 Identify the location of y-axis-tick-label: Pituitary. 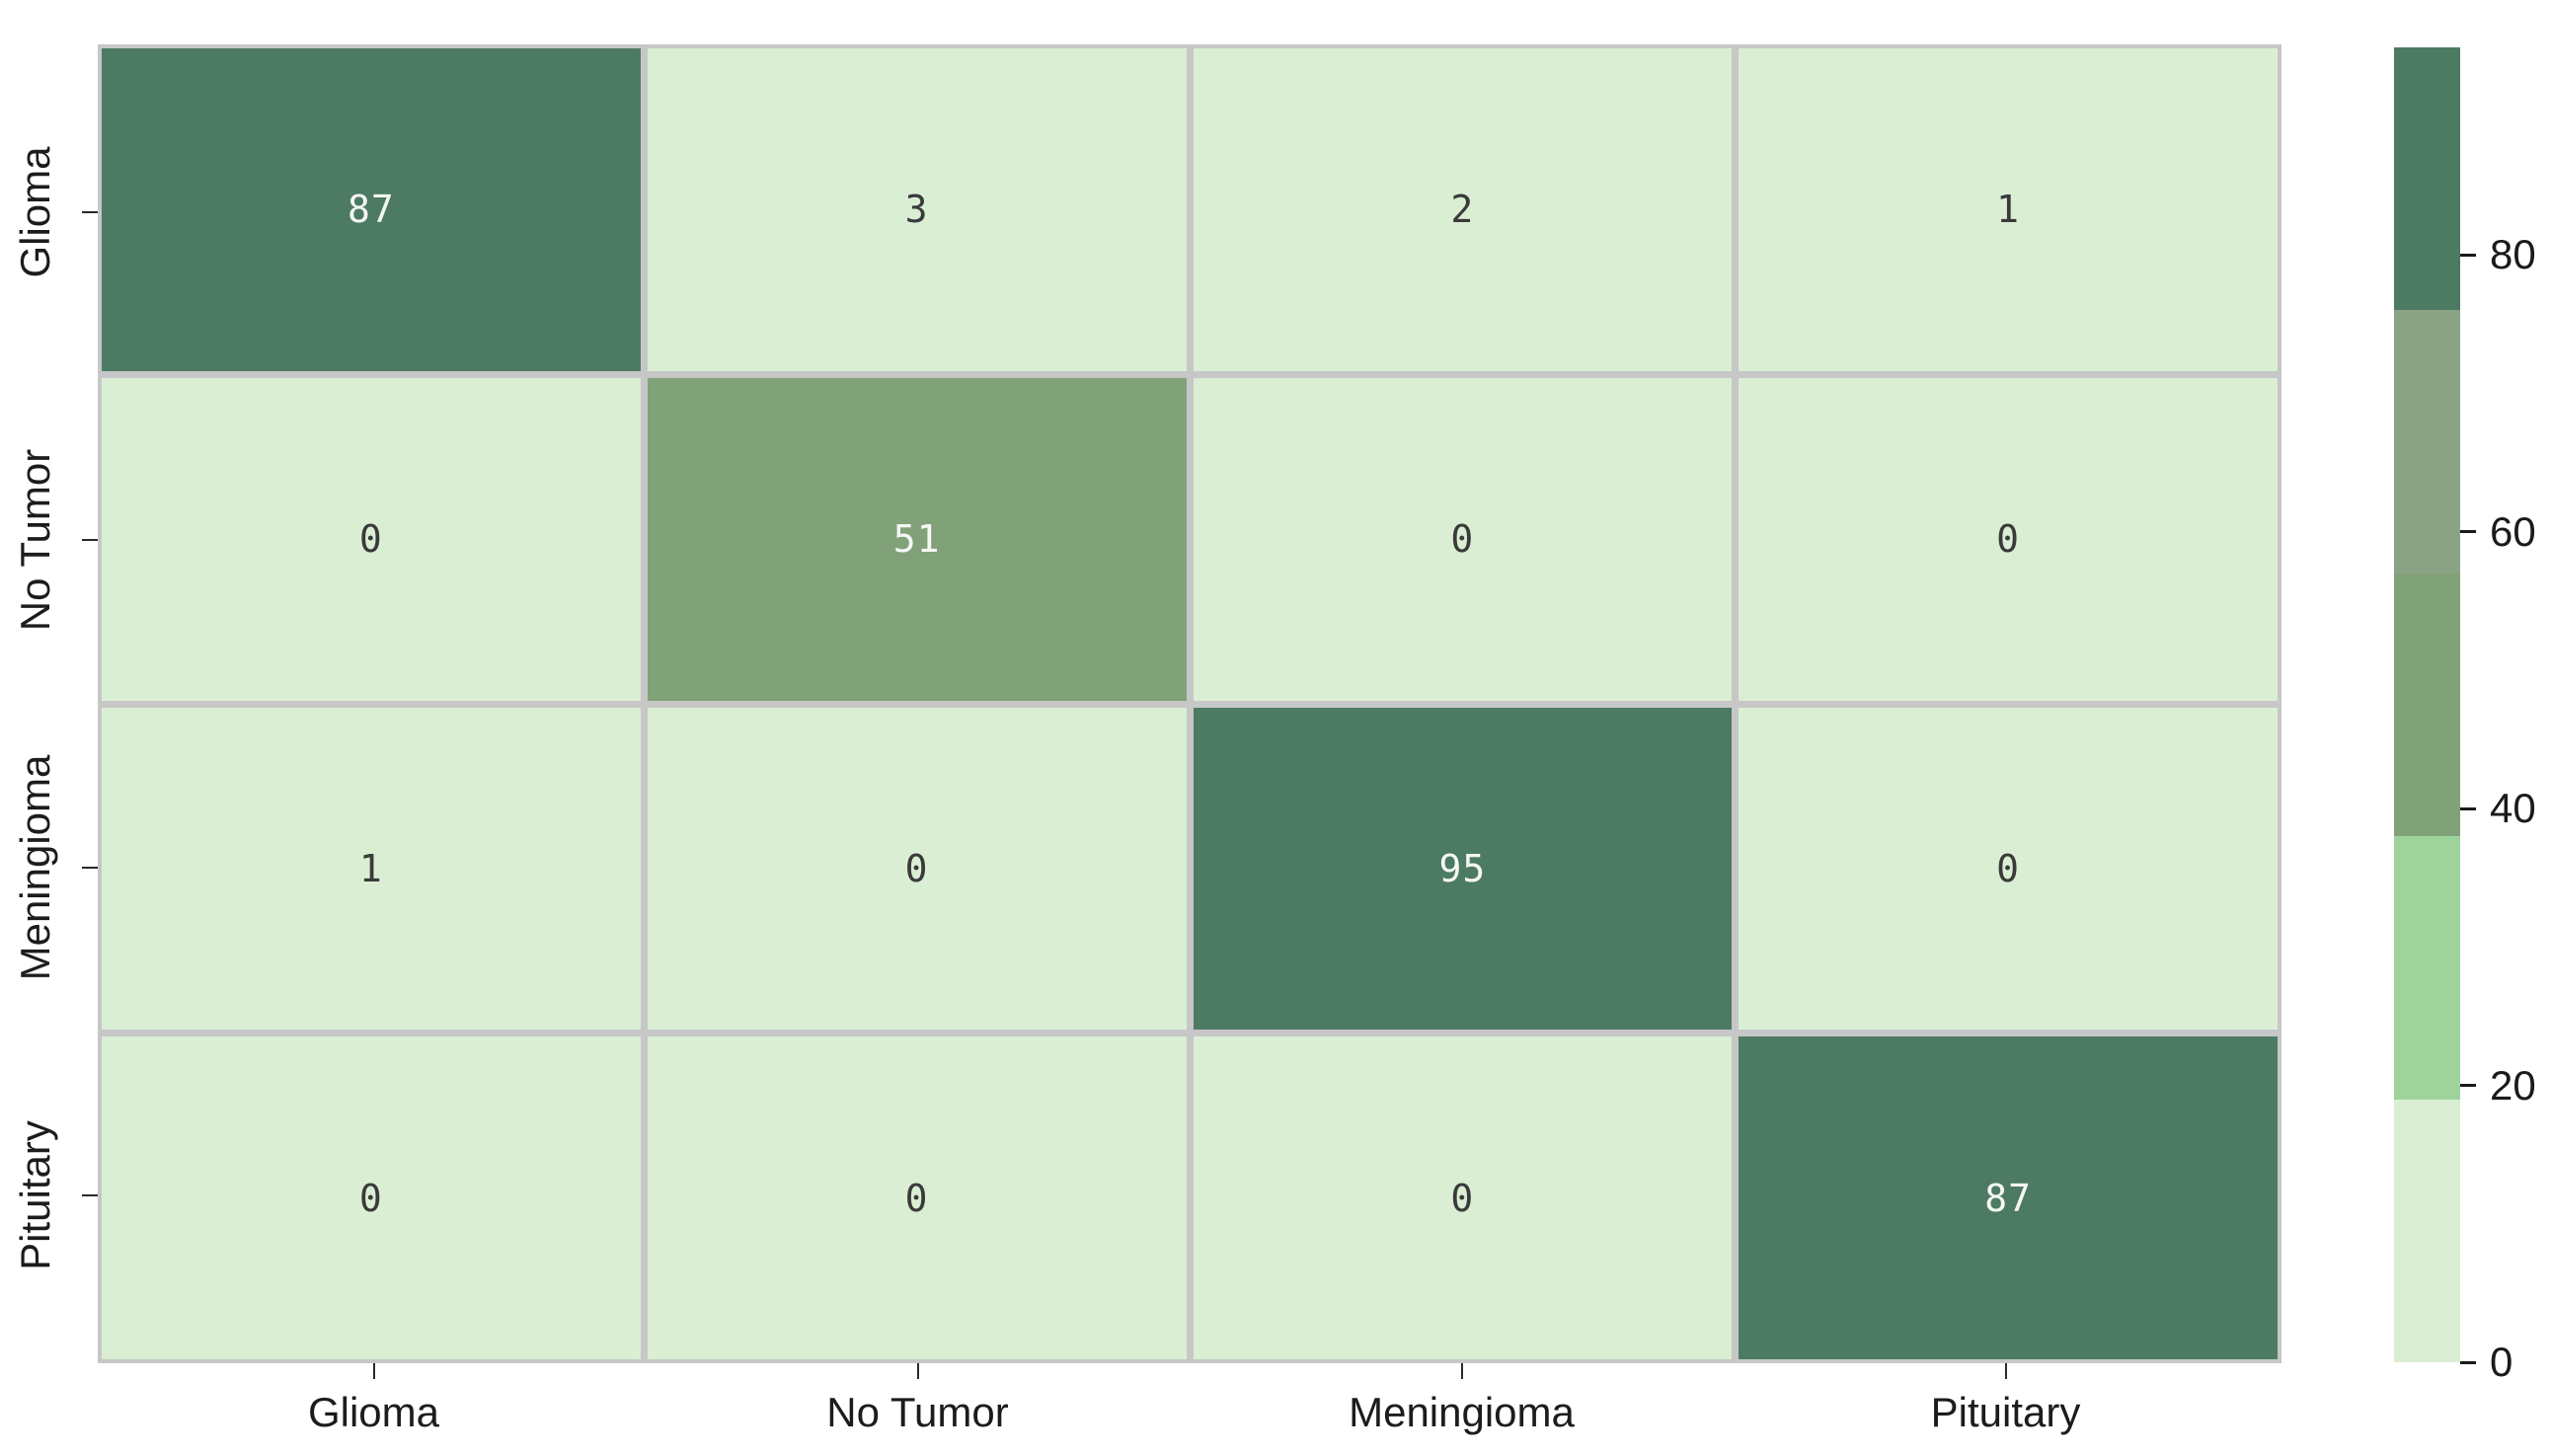
(35, 1195).